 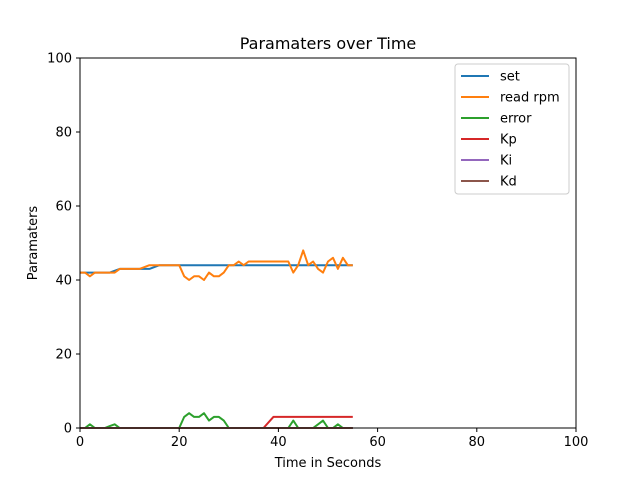 I want to click on y-tick-label: 100, so click(x=59, y=59).